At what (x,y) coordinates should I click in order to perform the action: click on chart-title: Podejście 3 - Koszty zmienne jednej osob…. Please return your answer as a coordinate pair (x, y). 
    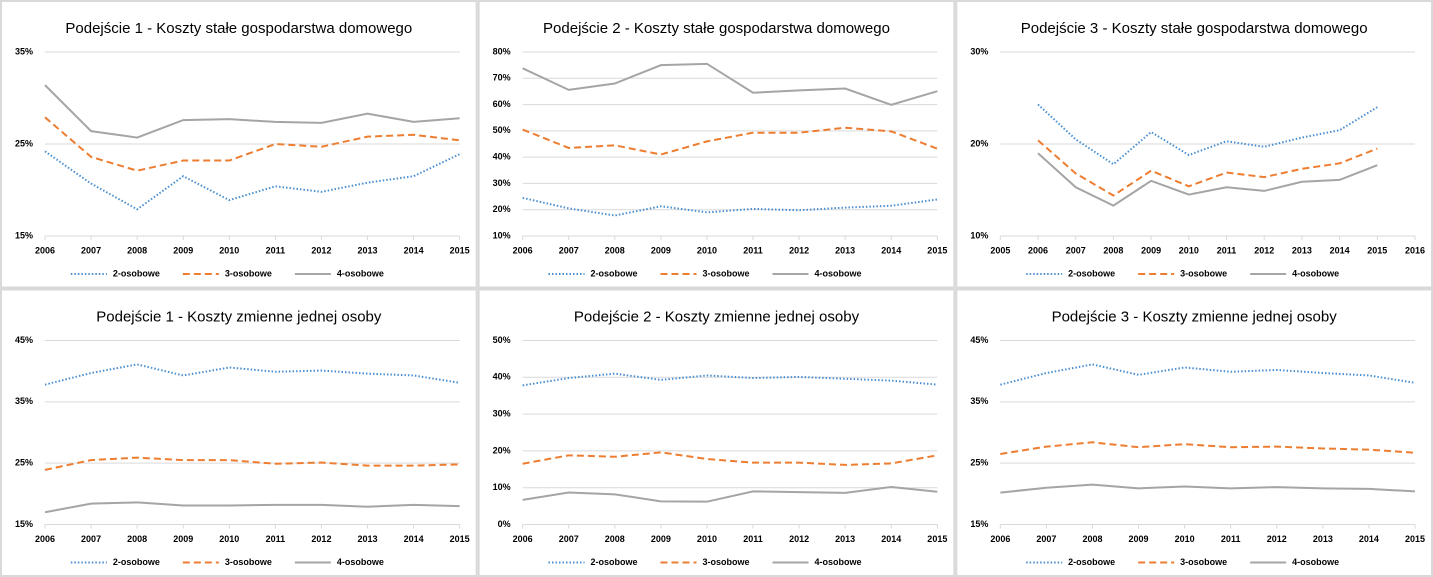
    Looking at the image, I should click on (1195, 316).